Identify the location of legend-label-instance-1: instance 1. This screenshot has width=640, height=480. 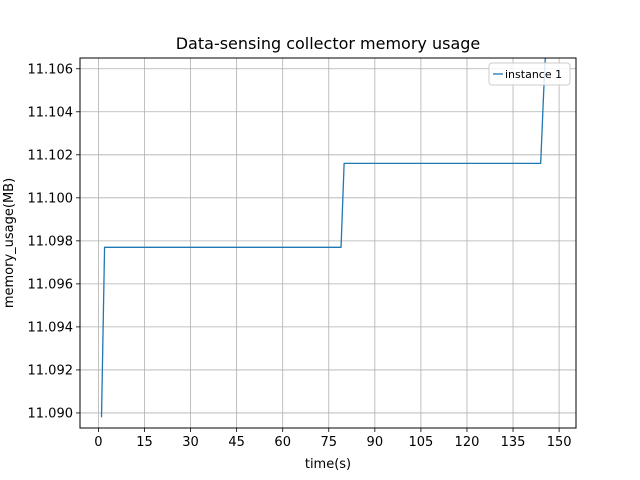
(533, 74).